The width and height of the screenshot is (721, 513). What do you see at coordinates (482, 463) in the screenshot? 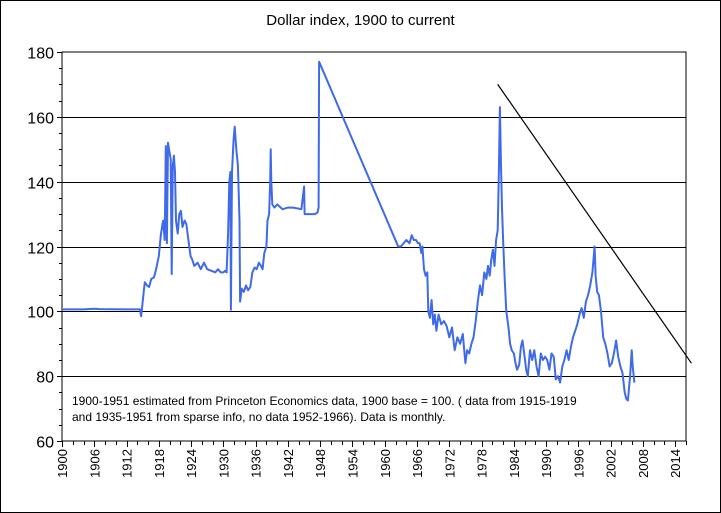
I see `x-tick-label: 1978` at bounding box center [482, 463].